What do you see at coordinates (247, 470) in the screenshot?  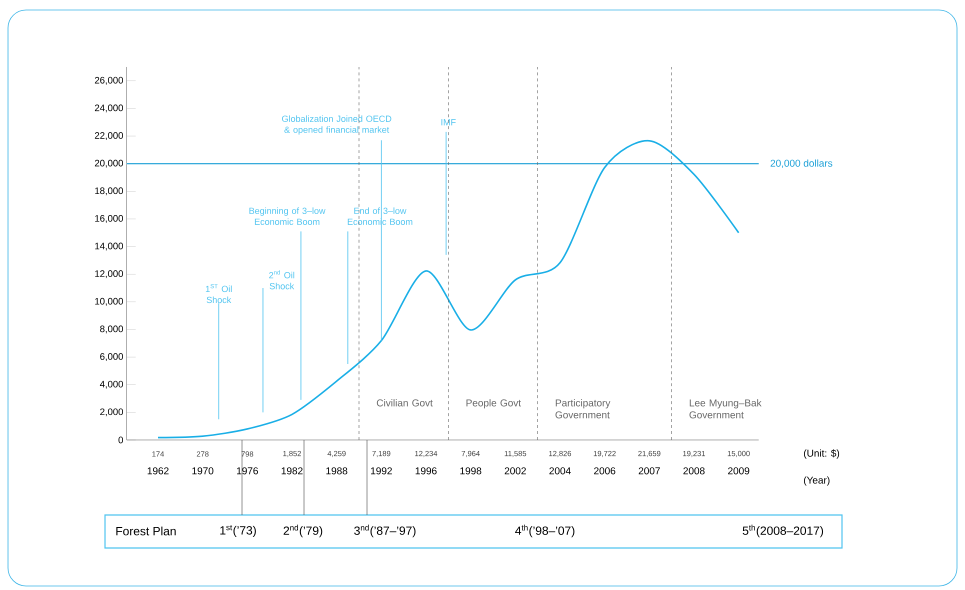 I see `x-tick-label: 1976` at bounding box center [247, 470].